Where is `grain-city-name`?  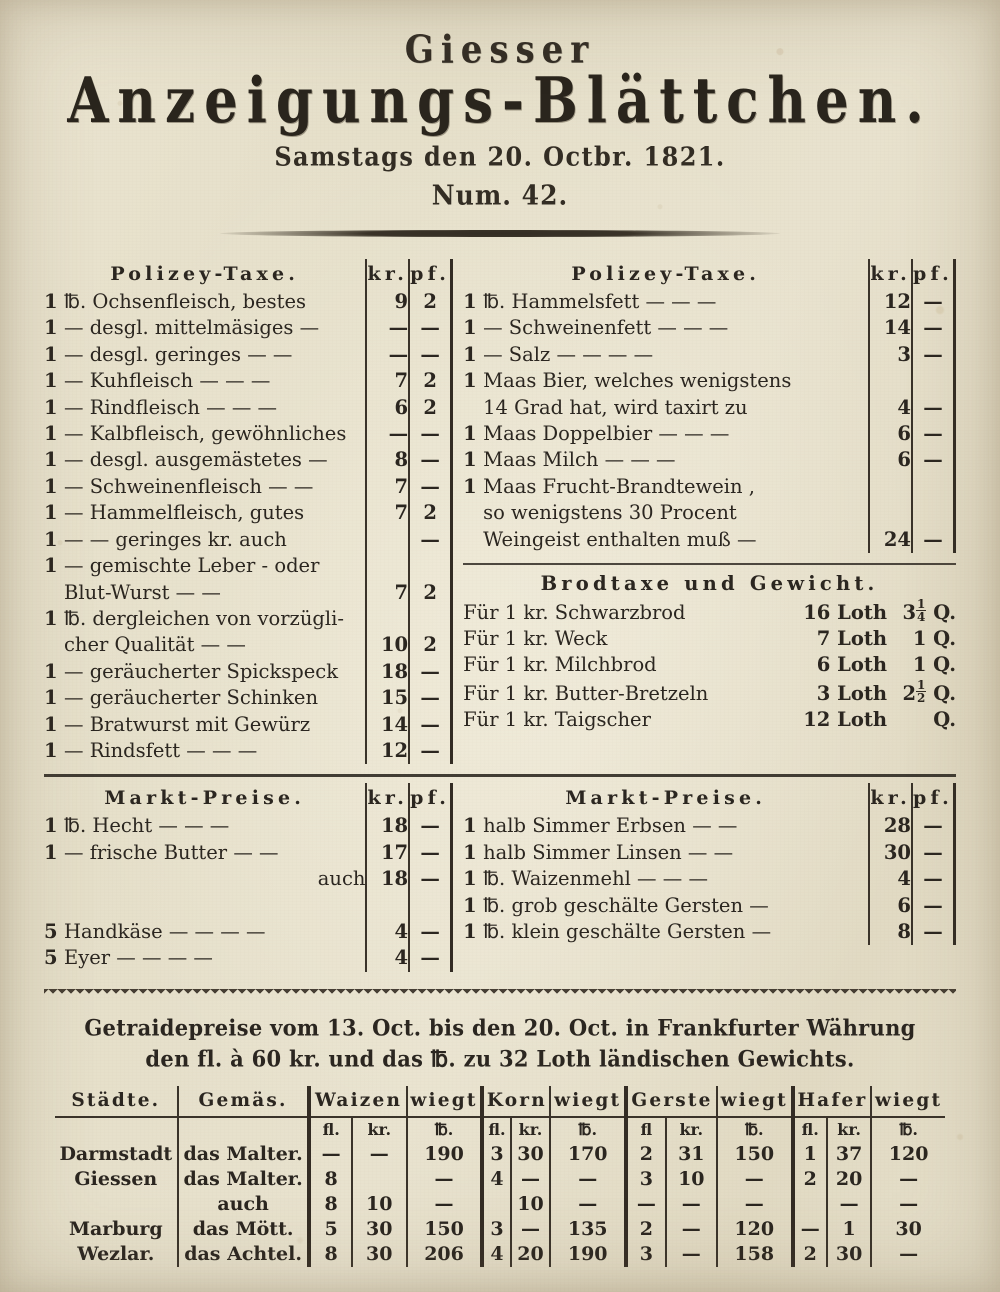
grain-city-name is located at coordinates (116, 1204).